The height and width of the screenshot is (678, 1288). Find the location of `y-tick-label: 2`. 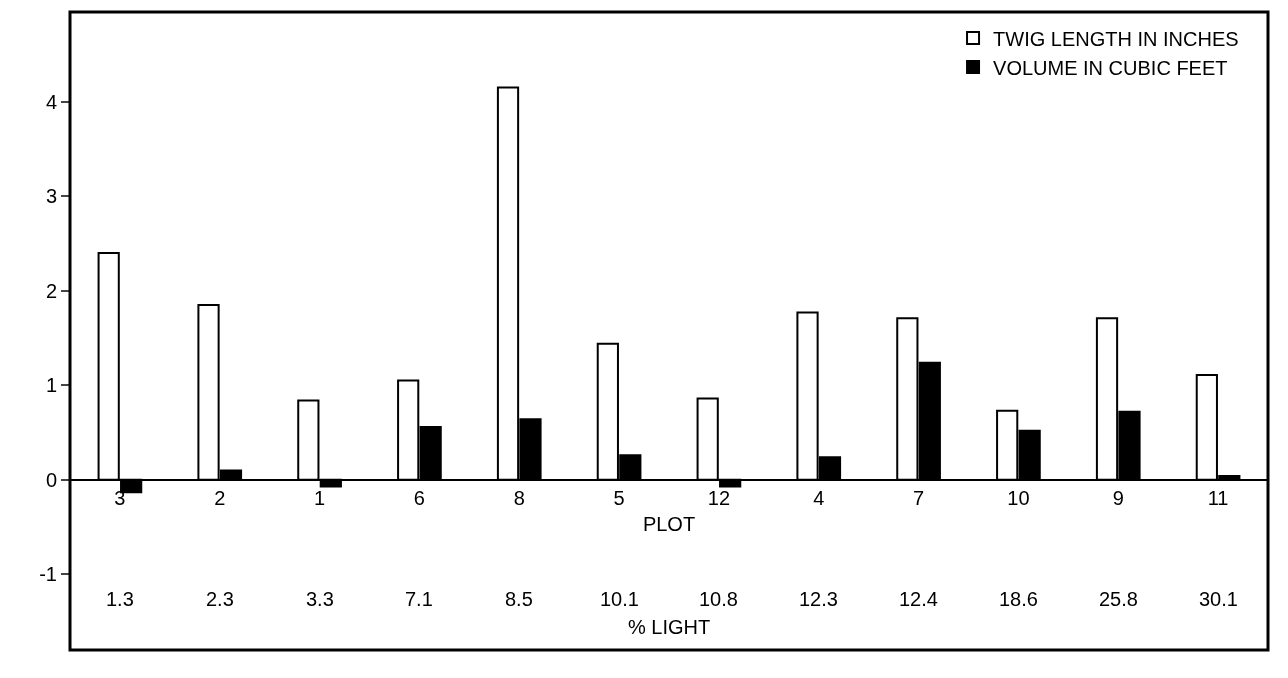

y-tick-label: 2 is located at coordinates (51, 290).